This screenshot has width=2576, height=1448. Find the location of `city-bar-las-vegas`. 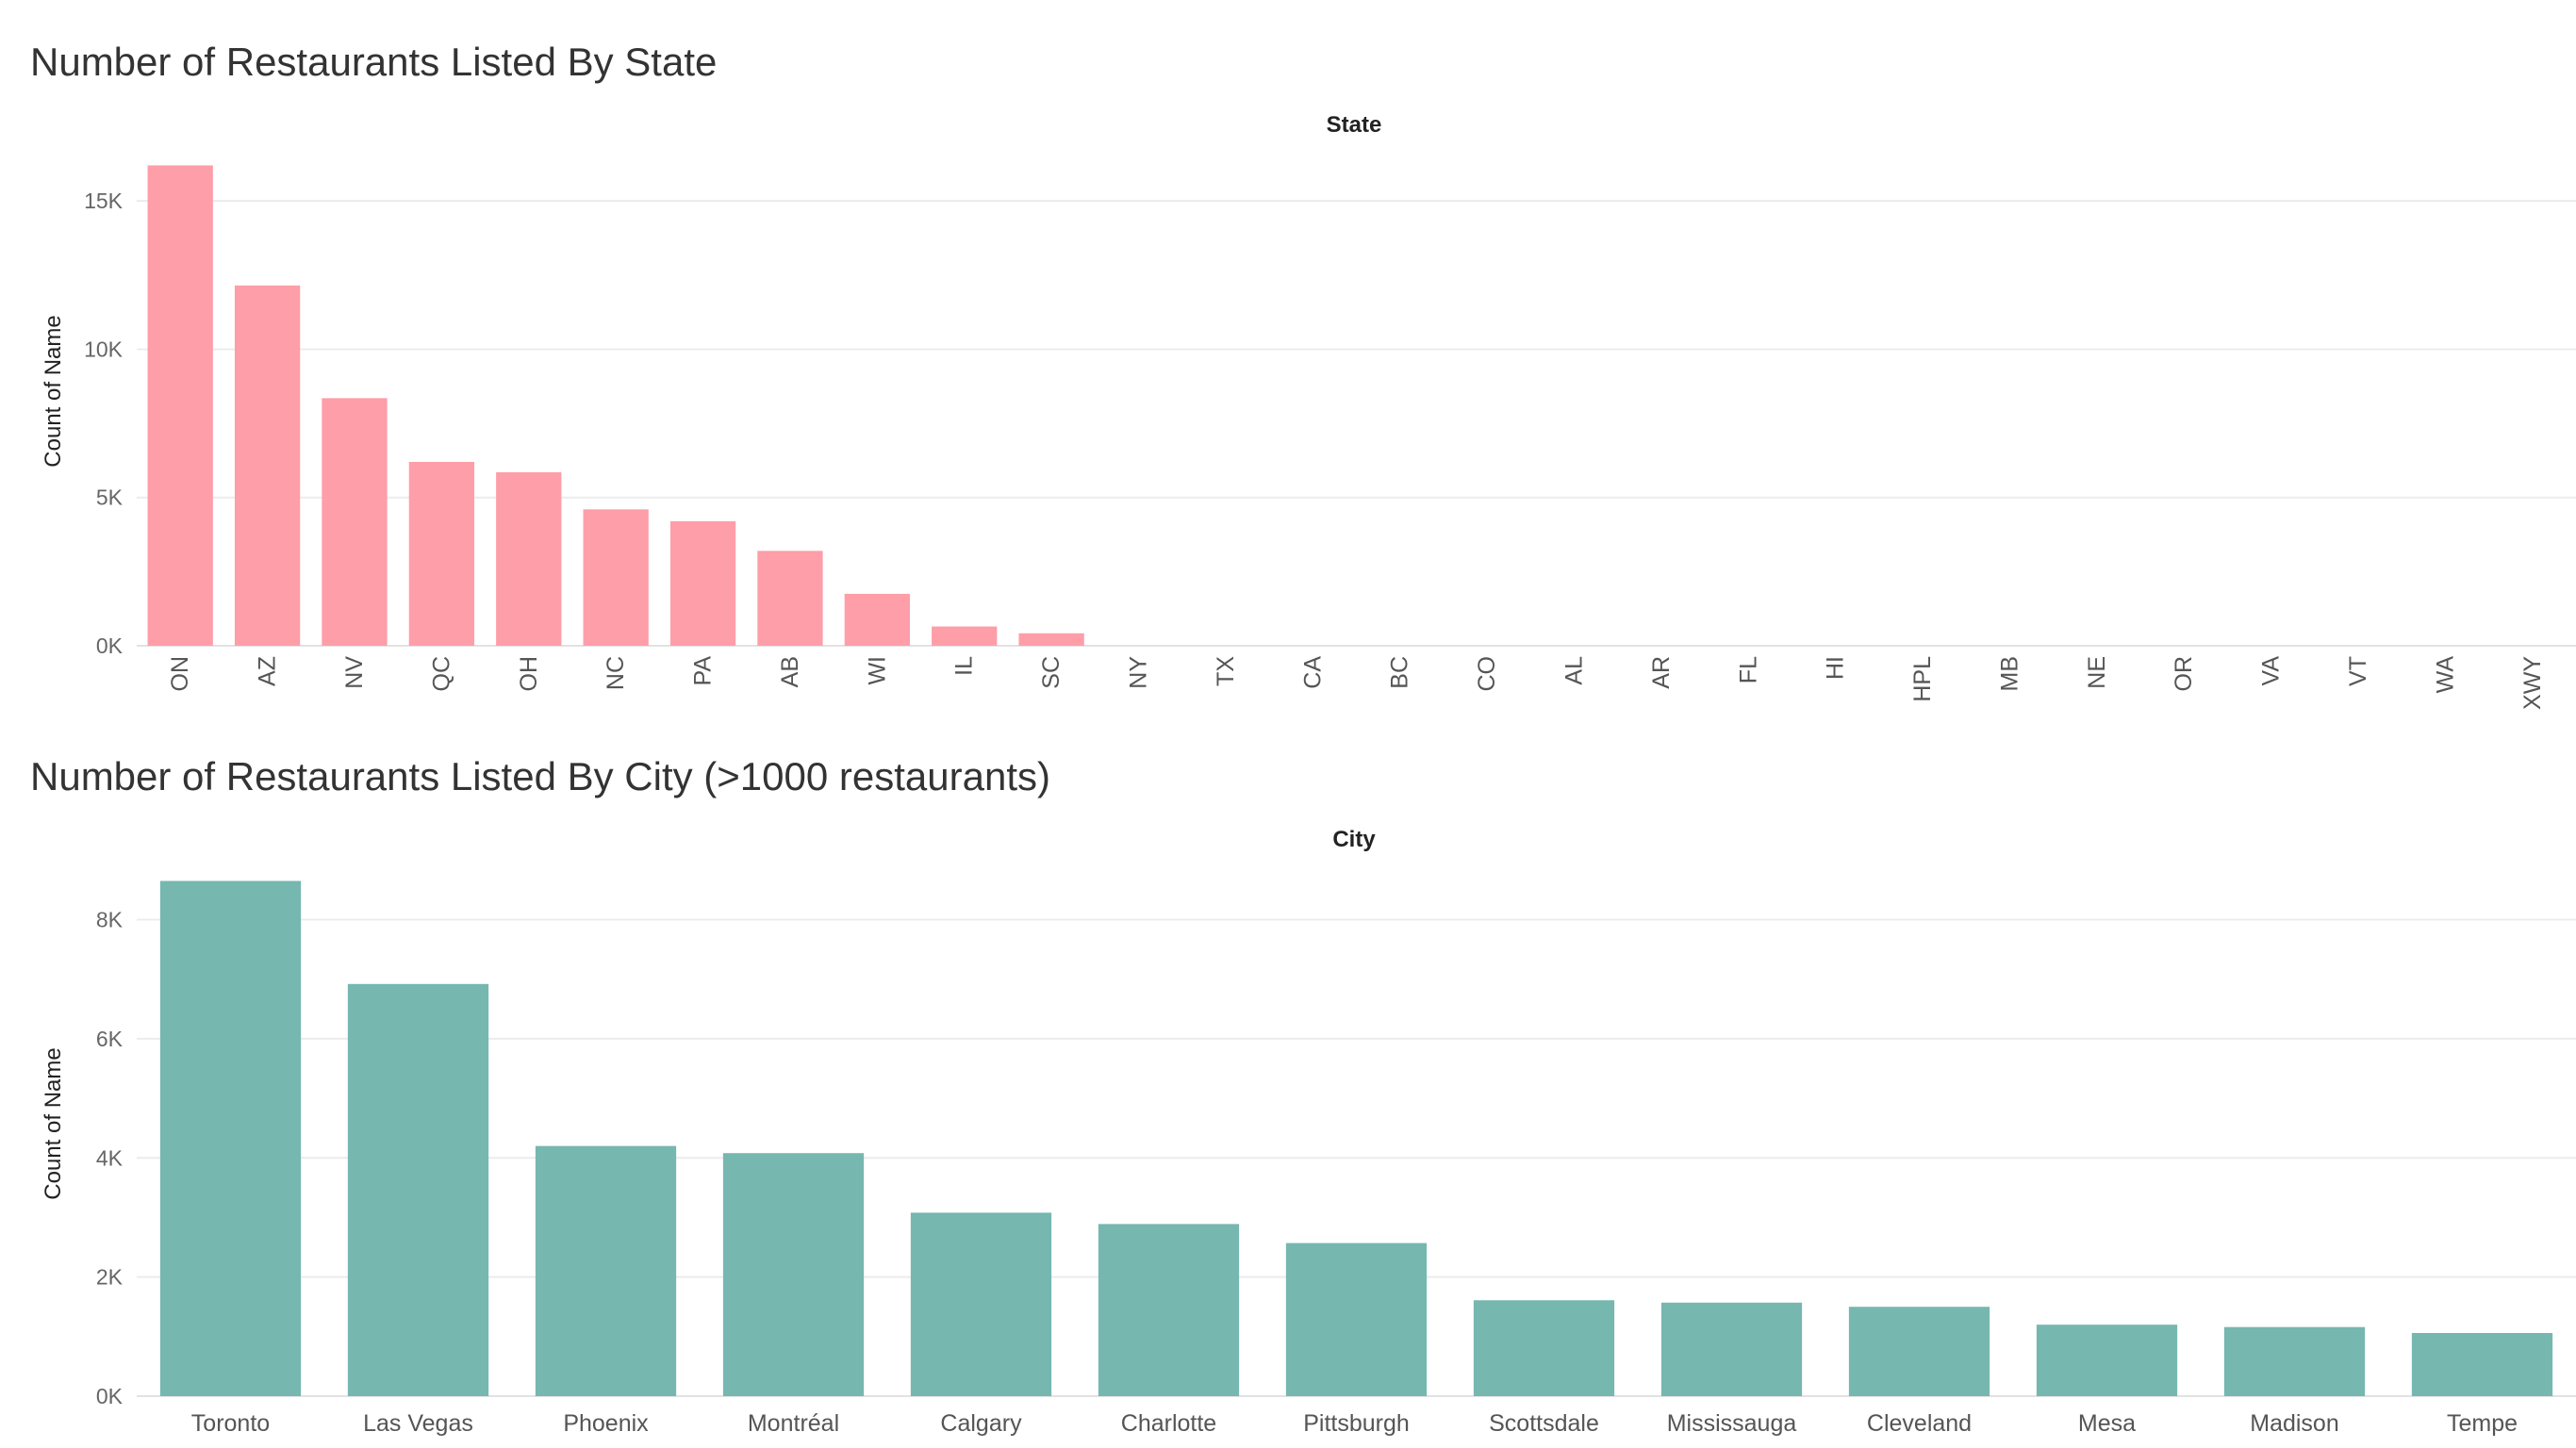

city-bar-las-vegas is located at coordinates (418, 1189).